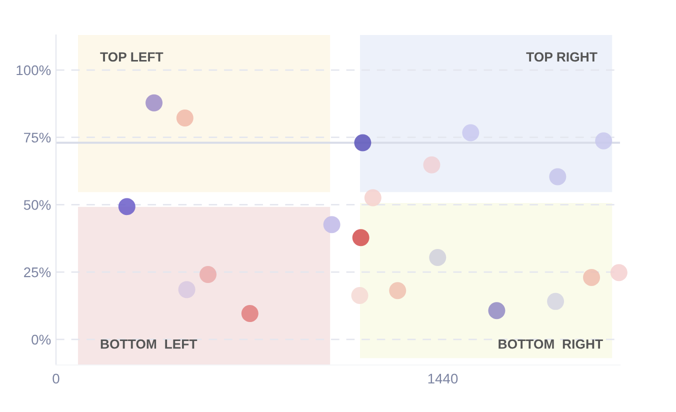  I want to click on x-tick-label: 1440, so click(443, 379).